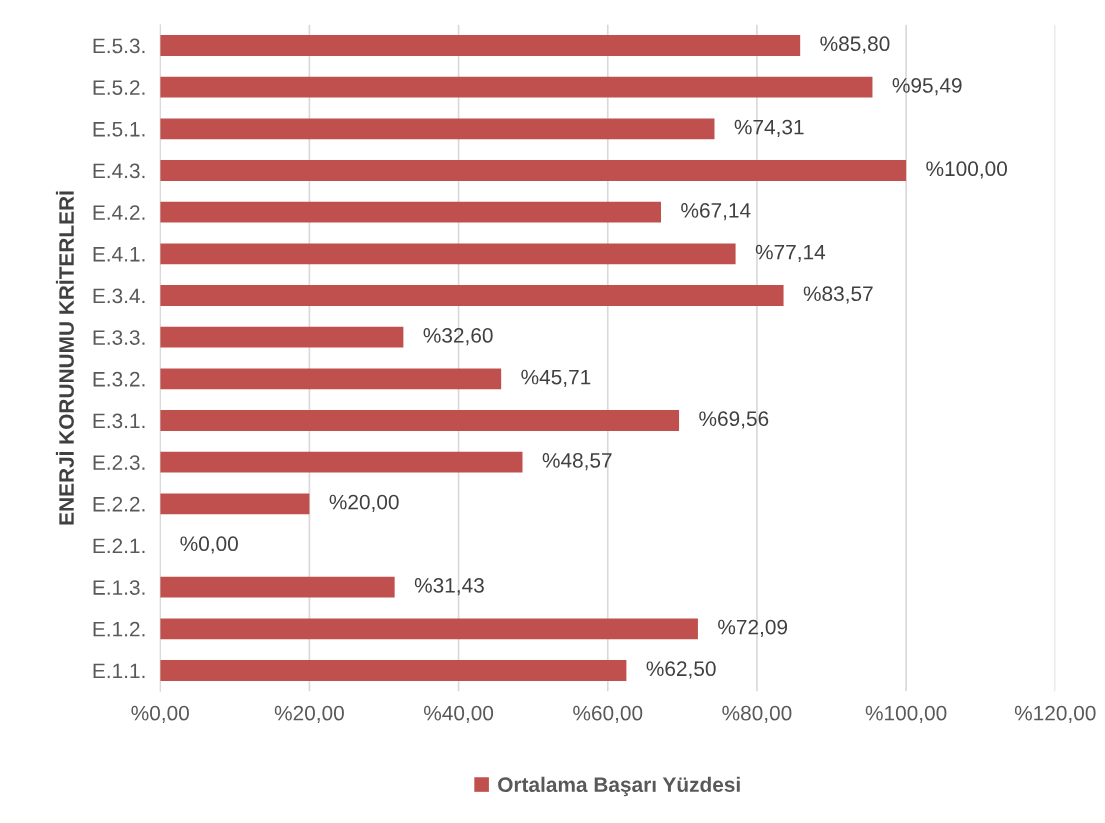 This screenshot has height=823, width=1105. Describe the element at coordinates (119, 129) in the screenshot. I see `y-tick-label: E.5.1.` at that location.